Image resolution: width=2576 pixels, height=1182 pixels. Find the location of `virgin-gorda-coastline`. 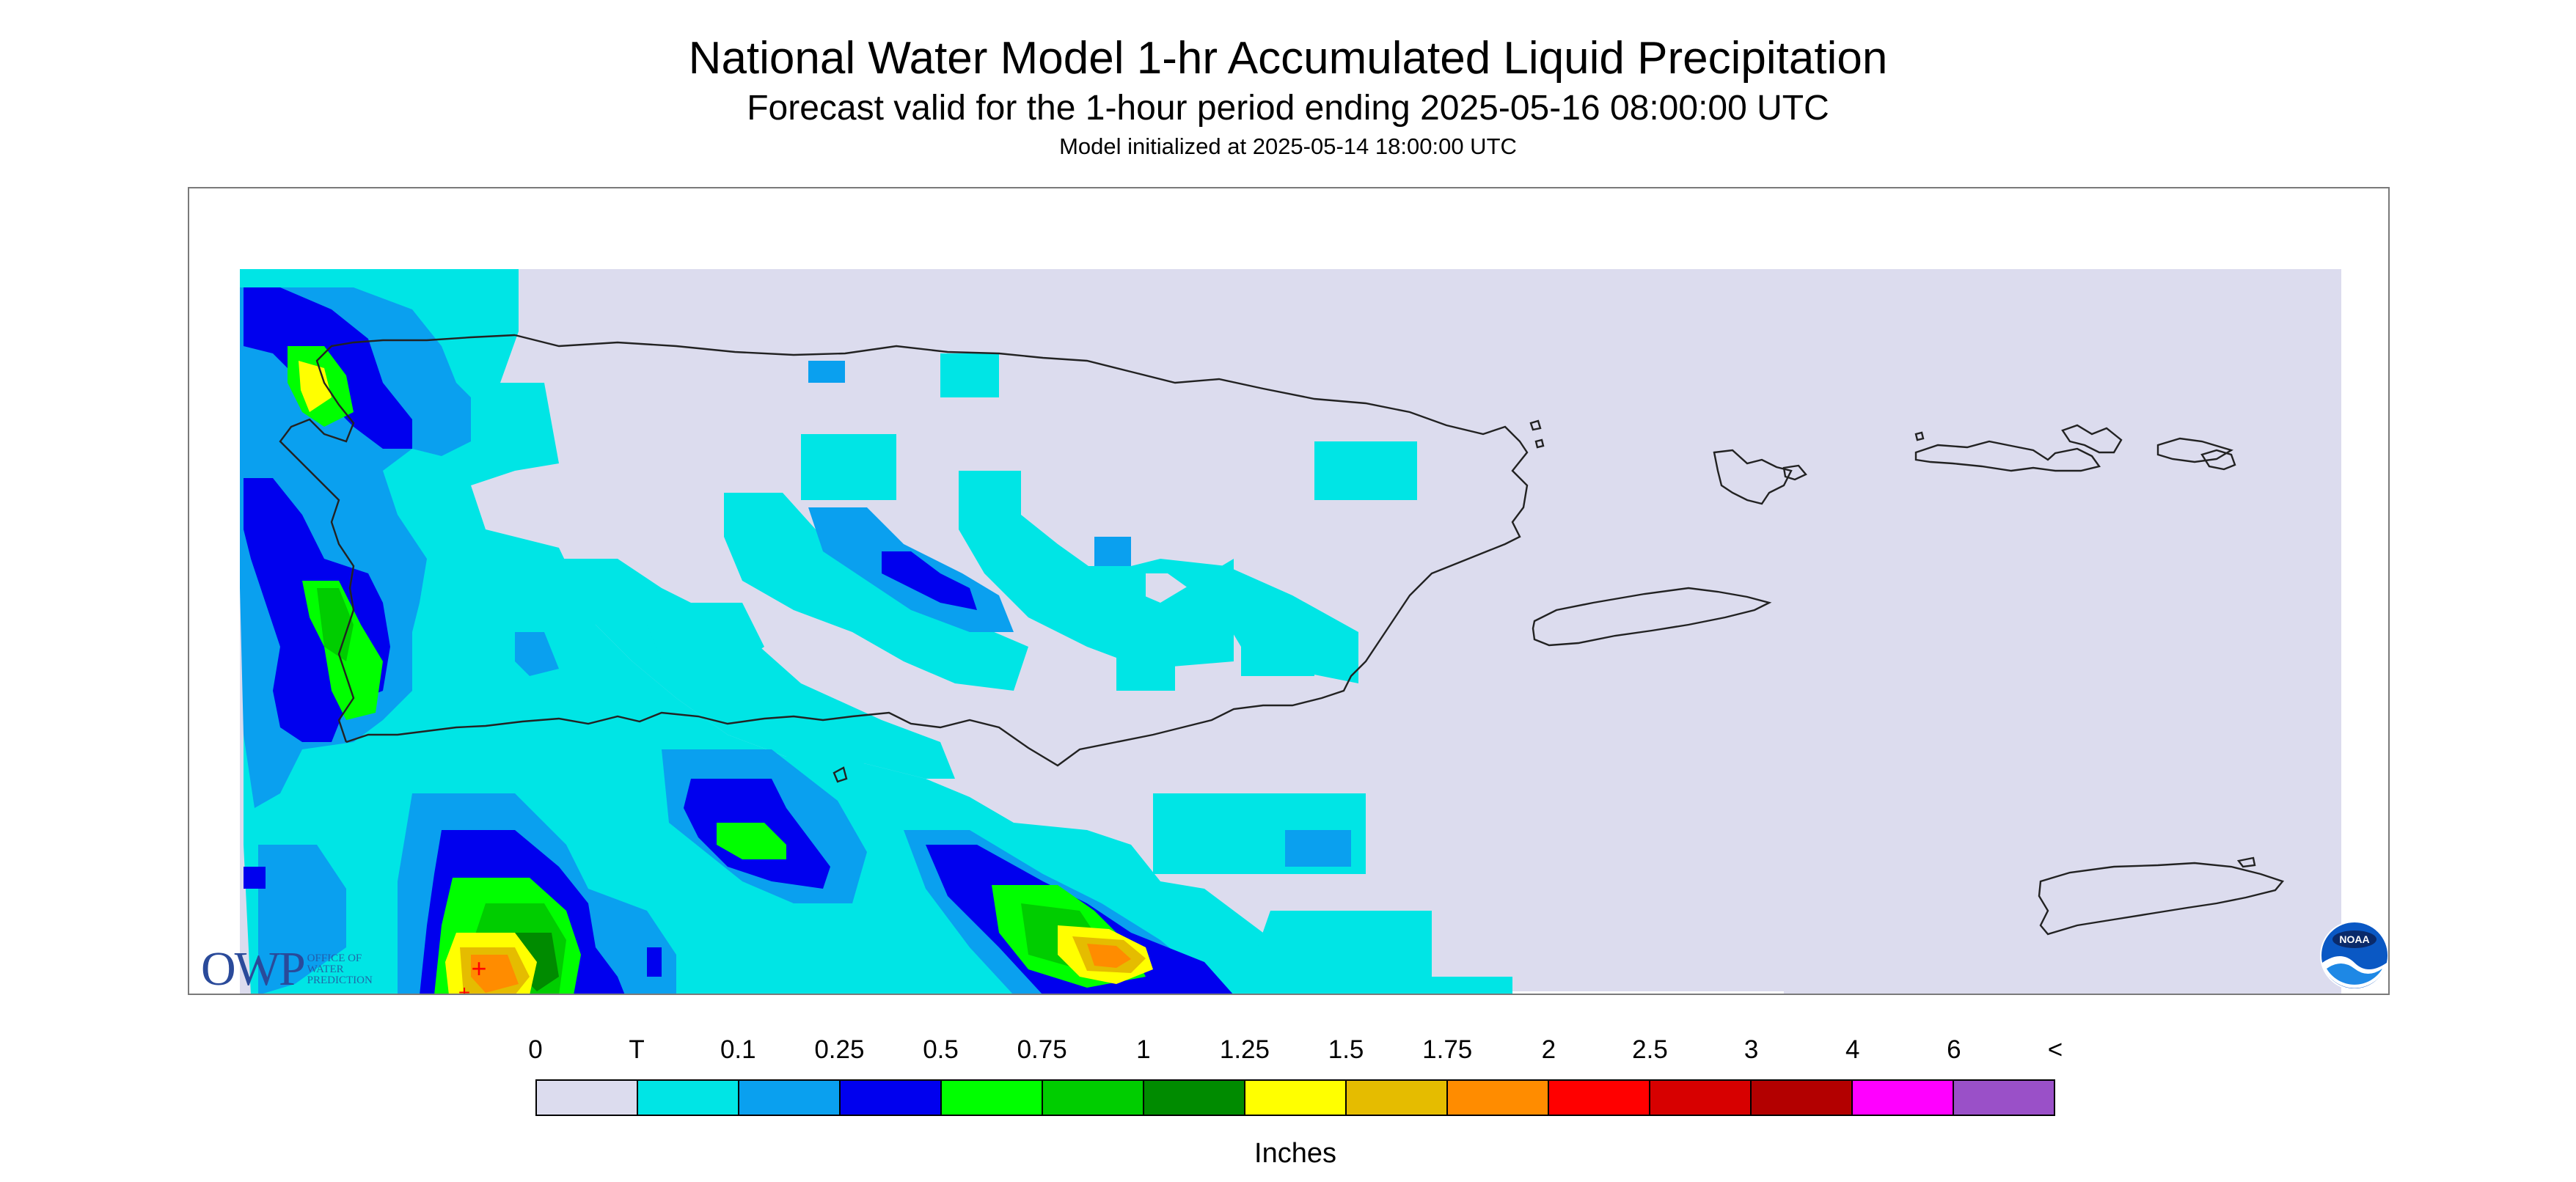

virgin-gorda-coastline is located at coordinates (2218, 460).